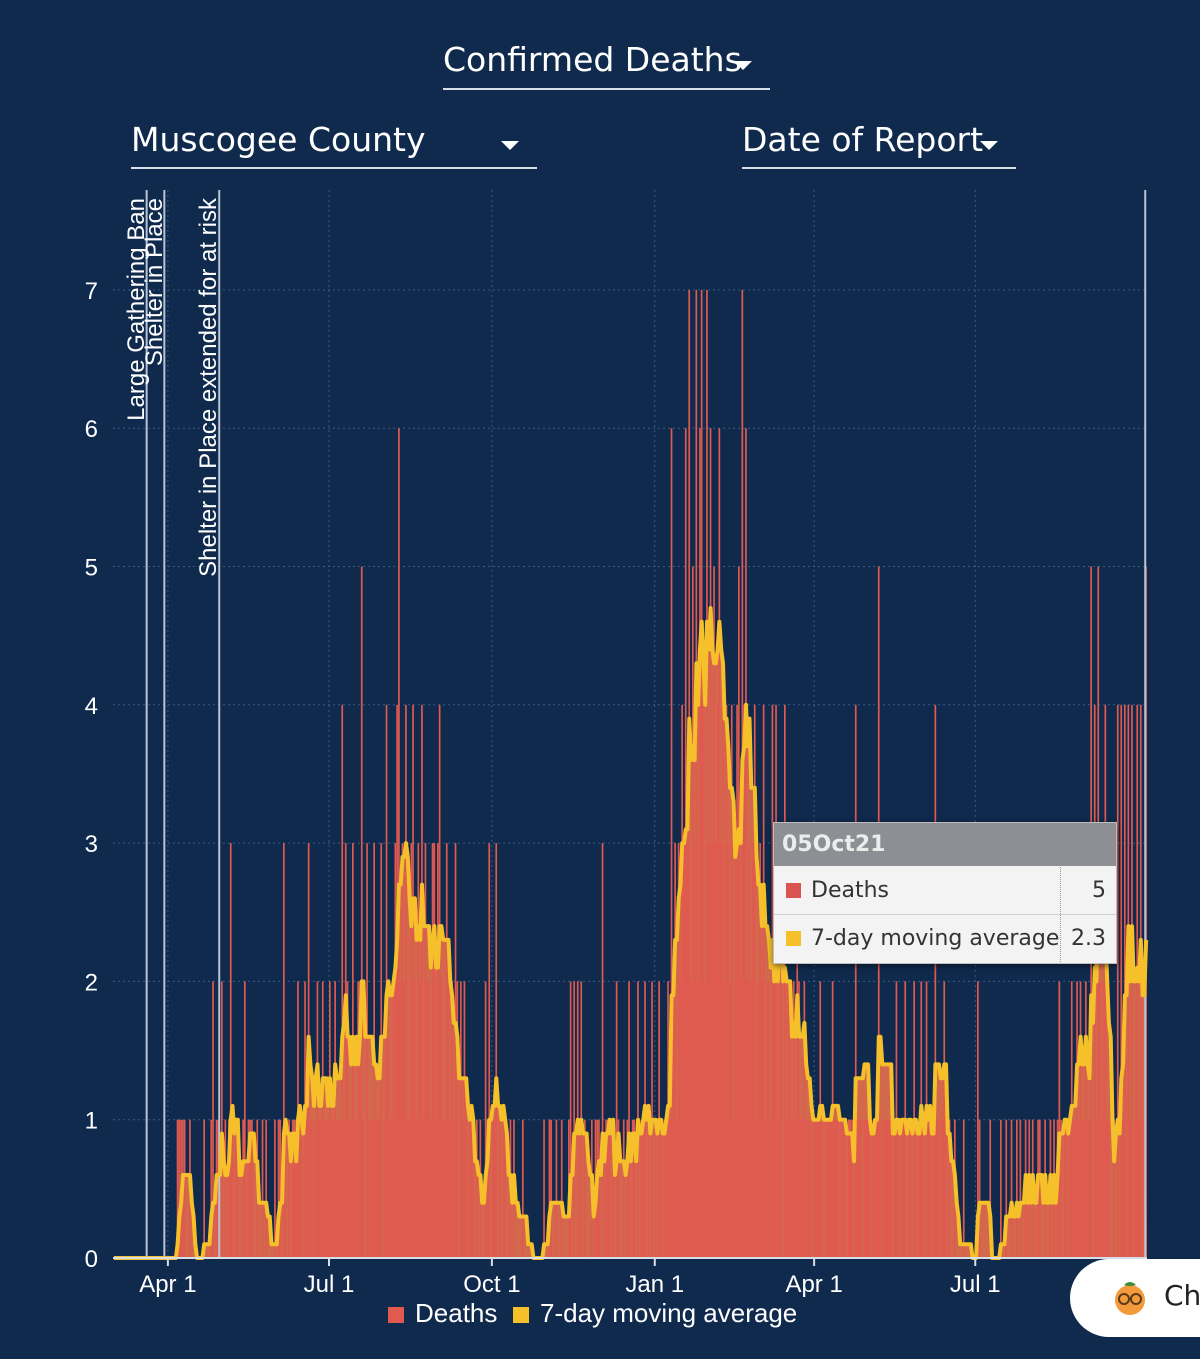 This screenshot has width=1200, height=1359. What do you see at coordinates (850, 890) in the screenshot?
I see `tooltip-row-name: Deaths` at bounding box center [850, 890].